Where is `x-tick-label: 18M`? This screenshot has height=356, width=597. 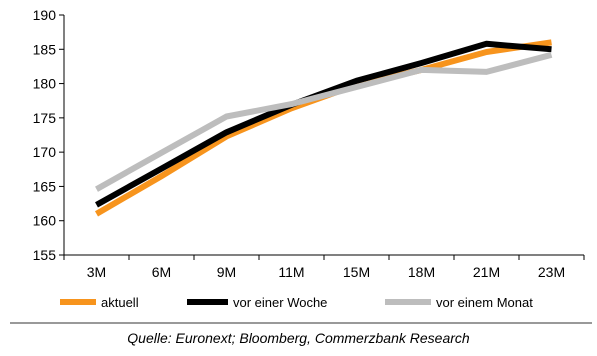 x-tick-label: 18M is located at coordinates (421, 272).